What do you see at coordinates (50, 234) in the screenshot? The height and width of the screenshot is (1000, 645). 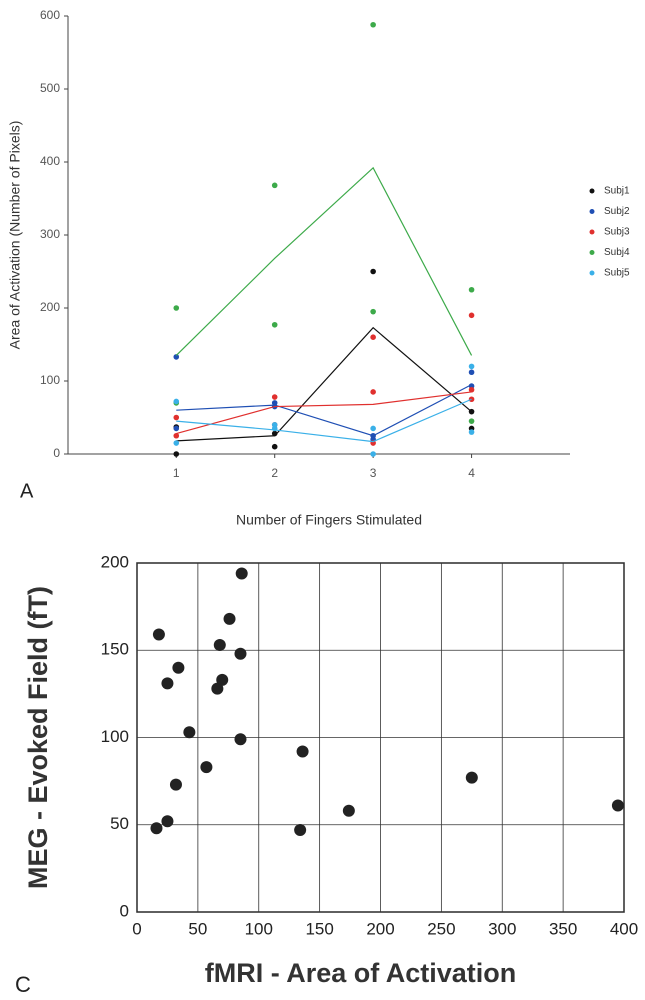 I see `y-tick-label: 300` at bounding box center [50, 234].